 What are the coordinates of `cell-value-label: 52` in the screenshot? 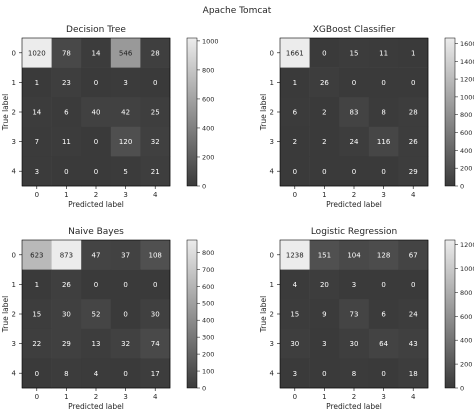 It's located at (96, 315).